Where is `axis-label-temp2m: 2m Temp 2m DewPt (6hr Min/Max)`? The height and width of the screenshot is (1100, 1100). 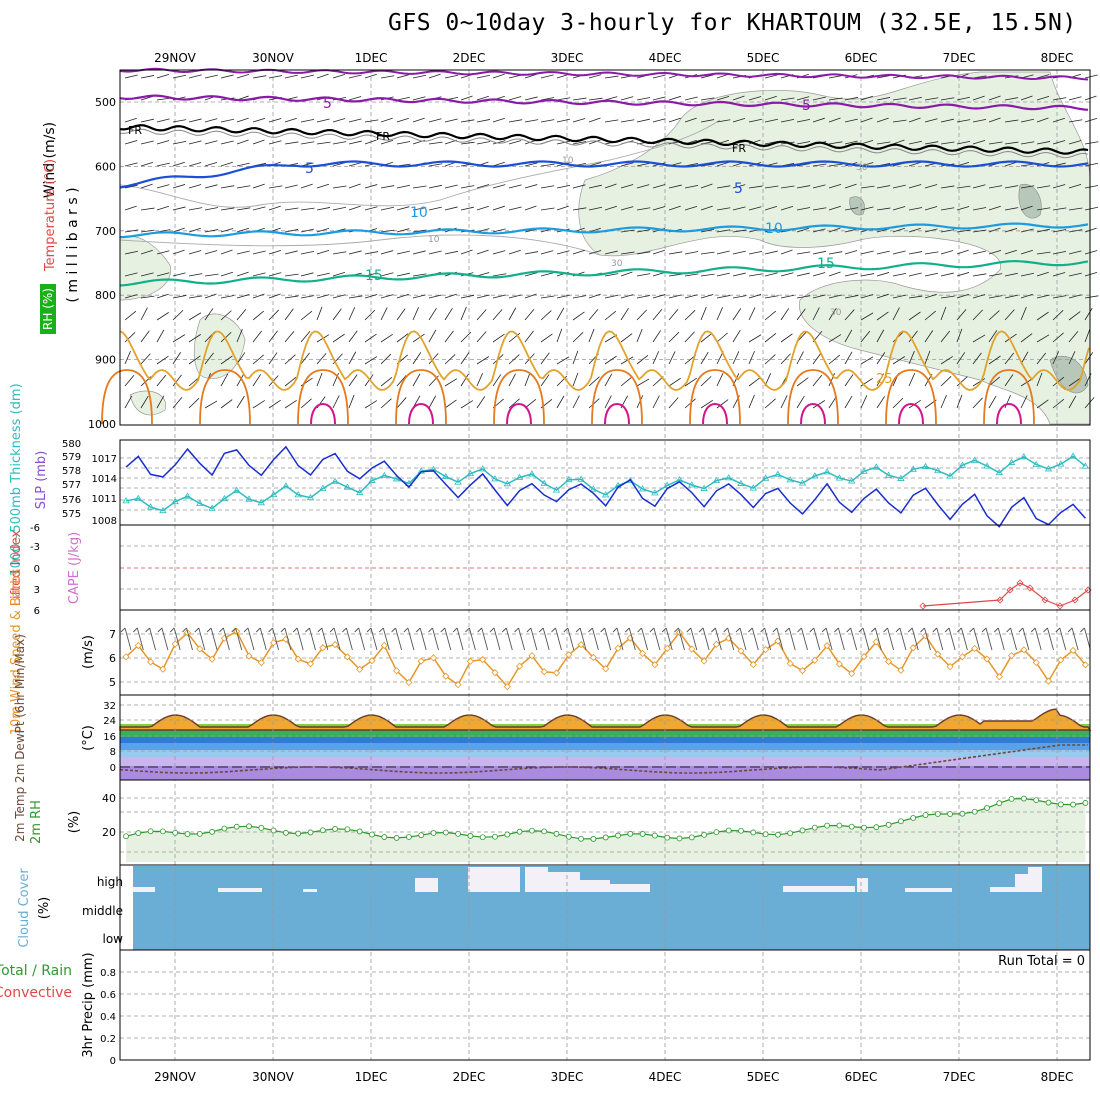
axis-label-temp2m: 2m Temp 2m DewPt (6hr Min/Max) is located at coordinates (20, 738).